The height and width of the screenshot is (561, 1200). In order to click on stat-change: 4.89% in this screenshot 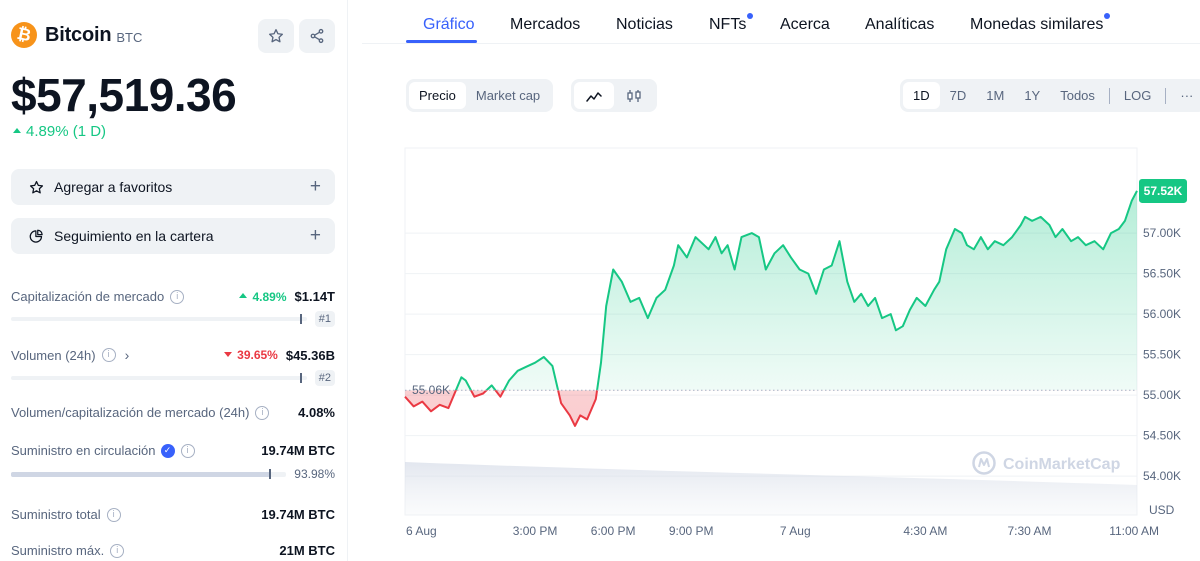, I will do `click(263, 297)`.